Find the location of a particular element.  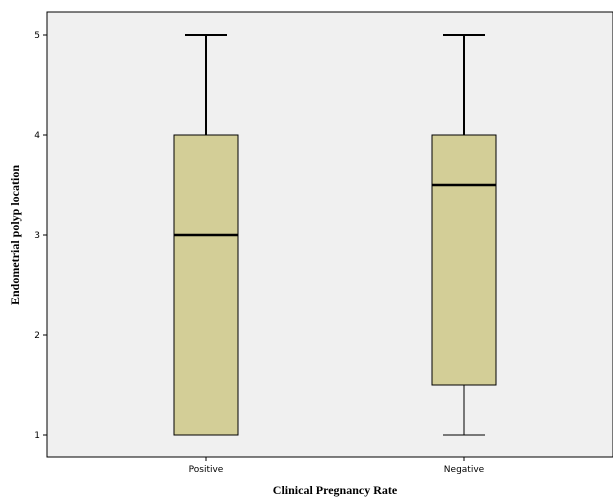

y-tick-label-1: 1 is located at coordinates (37, 436).